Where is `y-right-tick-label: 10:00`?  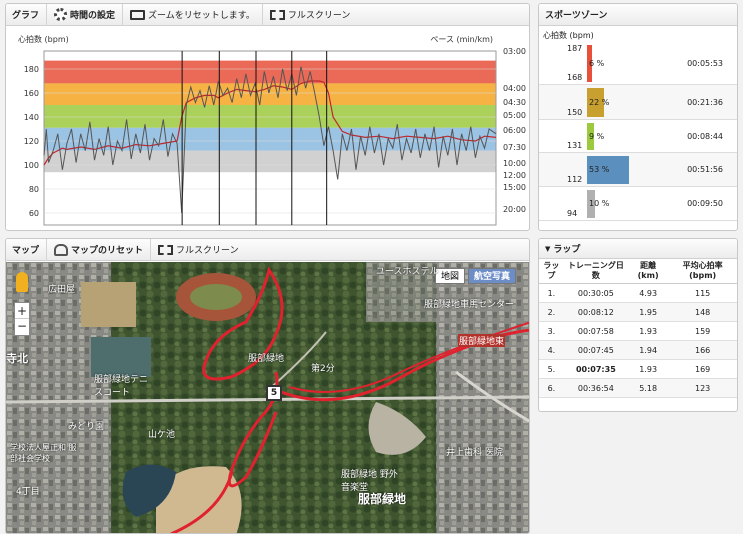
y-right-tick-label: 10:00 is located at coordinates (514, 163).